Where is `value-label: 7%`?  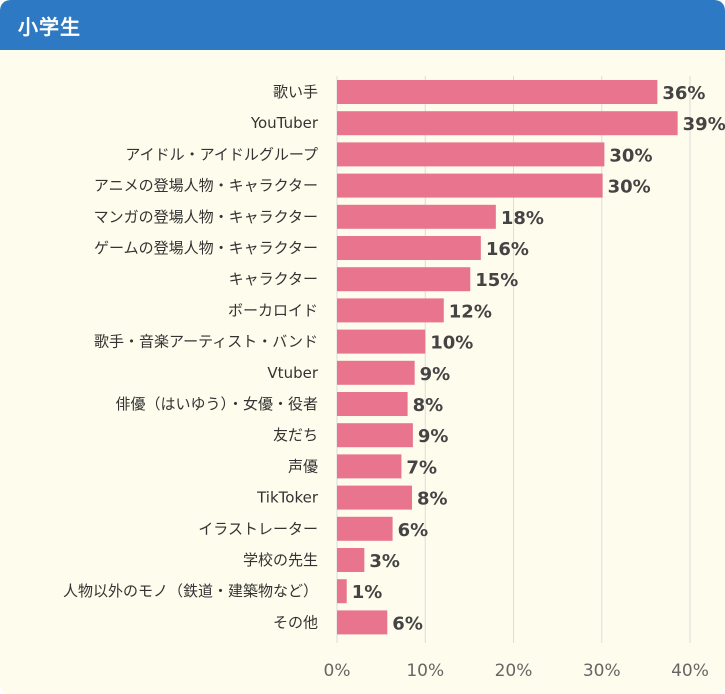
value-label: 7% is located at coordinates (421, 467).